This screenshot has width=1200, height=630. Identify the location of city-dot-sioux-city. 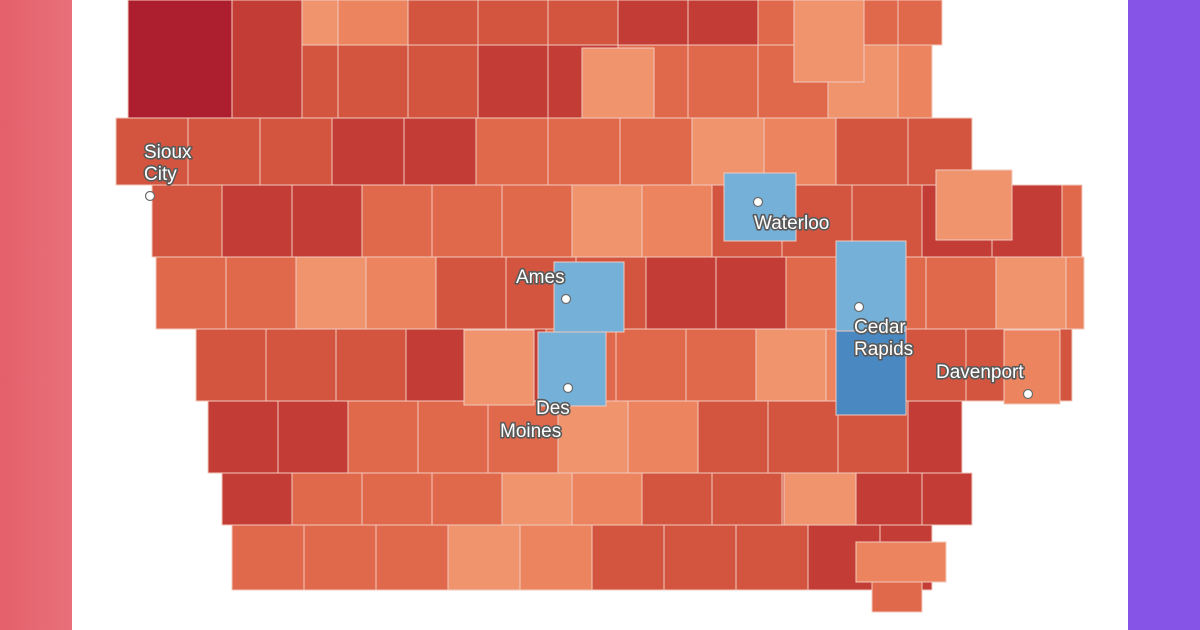
(150, 196).